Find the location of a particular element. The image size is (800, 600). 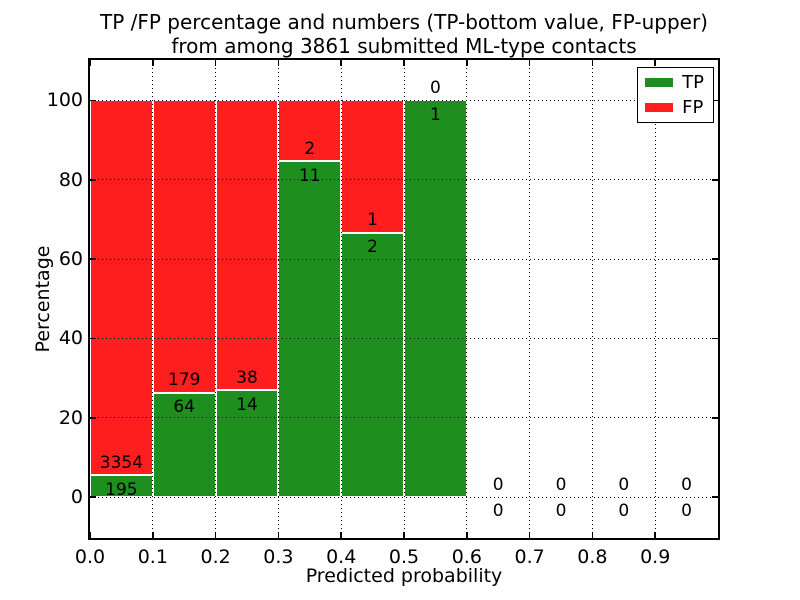

fp-count-label: 3354 is located at coordinates (121, 463).